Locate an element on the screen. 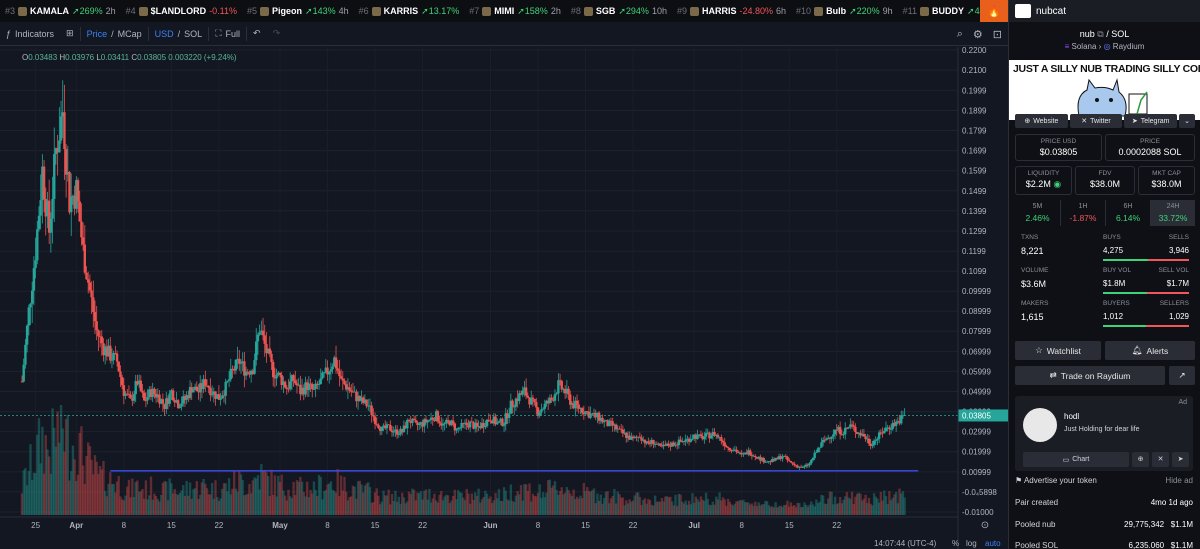 The image size is (1200, 549). more-links-button: ⌄ is located at coordinates (1187, 121).